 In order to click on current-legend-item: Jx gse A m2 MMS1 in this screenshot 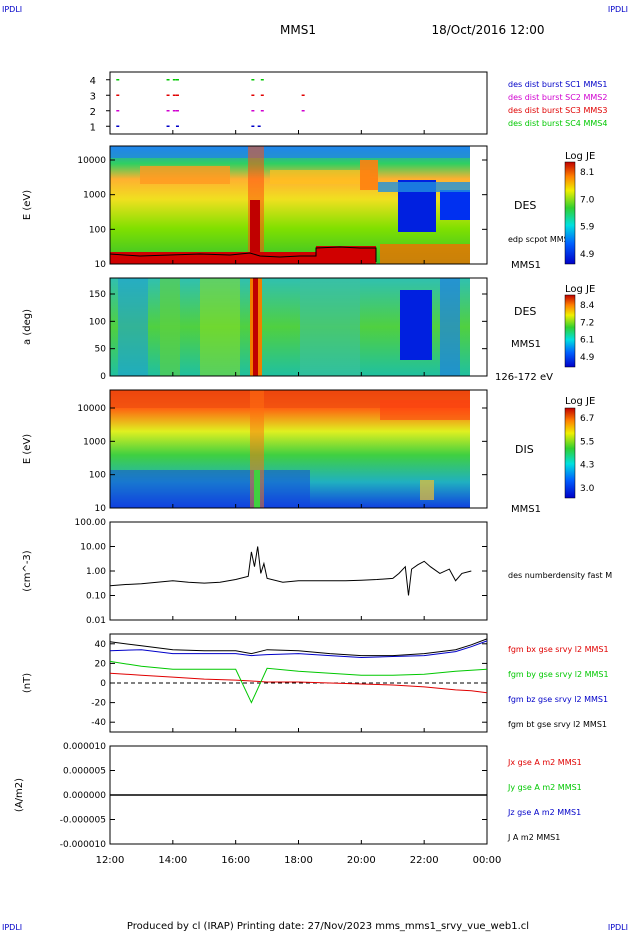, I will do `click(544, 762)`.